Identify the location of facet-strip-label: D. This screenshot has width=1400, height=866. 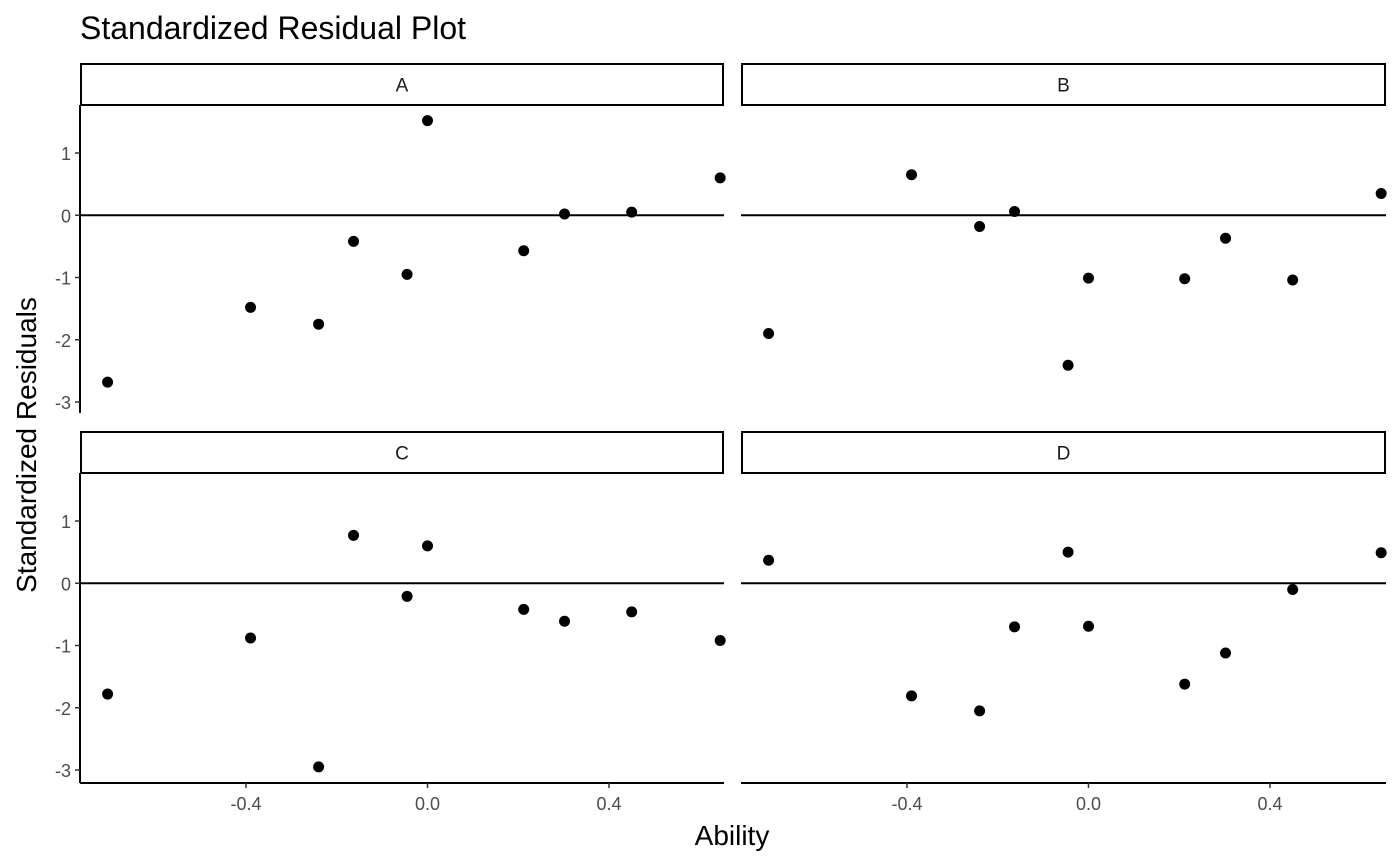
(1064, 454).